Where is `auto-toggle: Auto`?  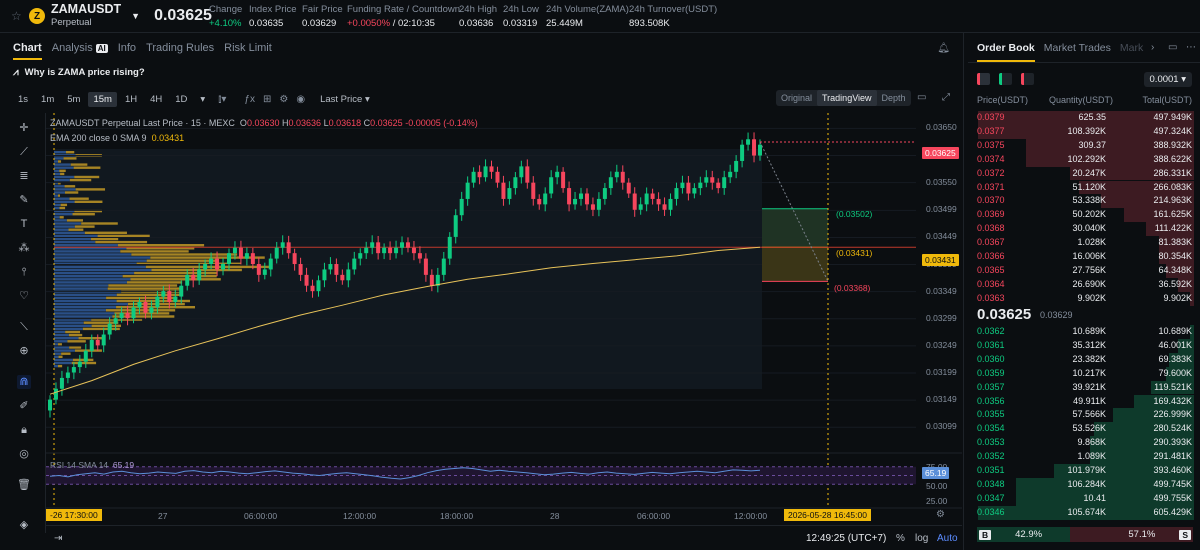 auto-toggle: Auto is located at coordinates (947, 538).